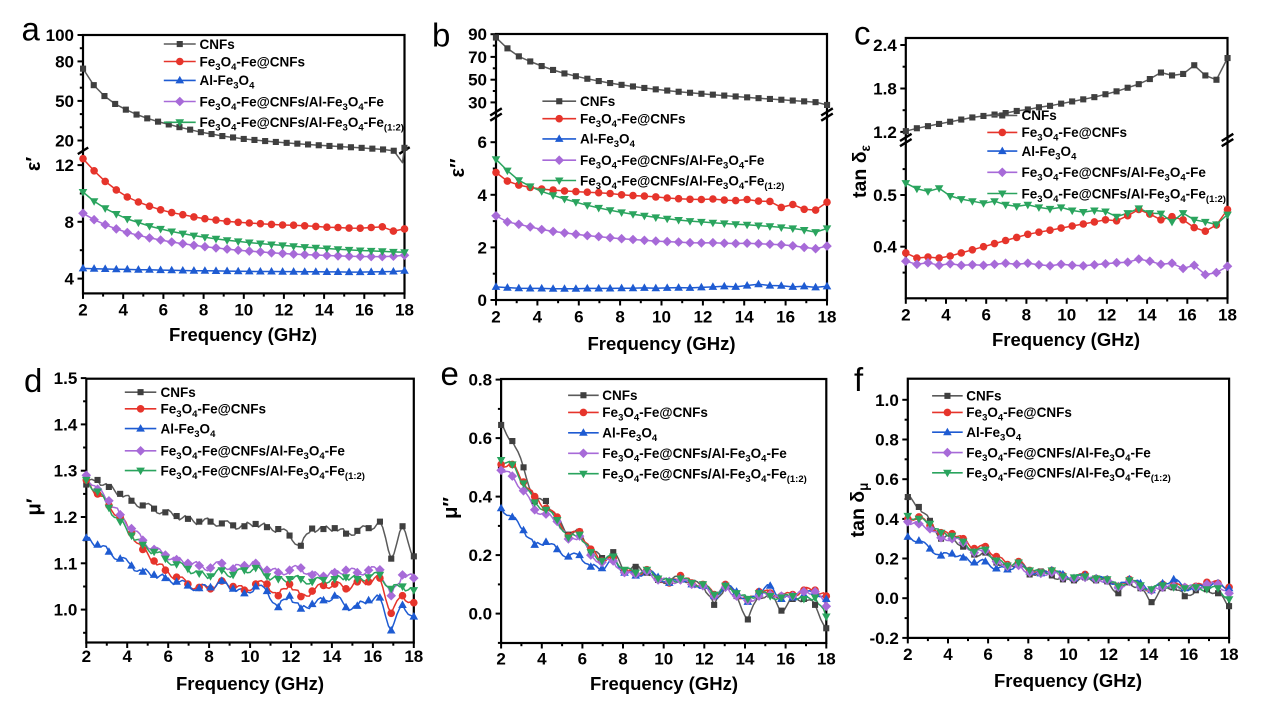 This screenshot has height=726, width=1270. I want to click on svg-text: 1.8, so click(885, 89).